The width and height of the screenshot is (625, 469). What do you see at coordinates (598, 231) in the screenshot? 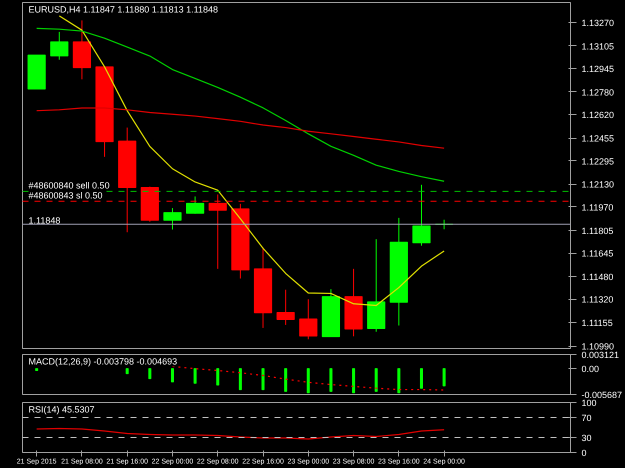
I see `y-tick-label: 1.11805` at bounding box center [598, 231].